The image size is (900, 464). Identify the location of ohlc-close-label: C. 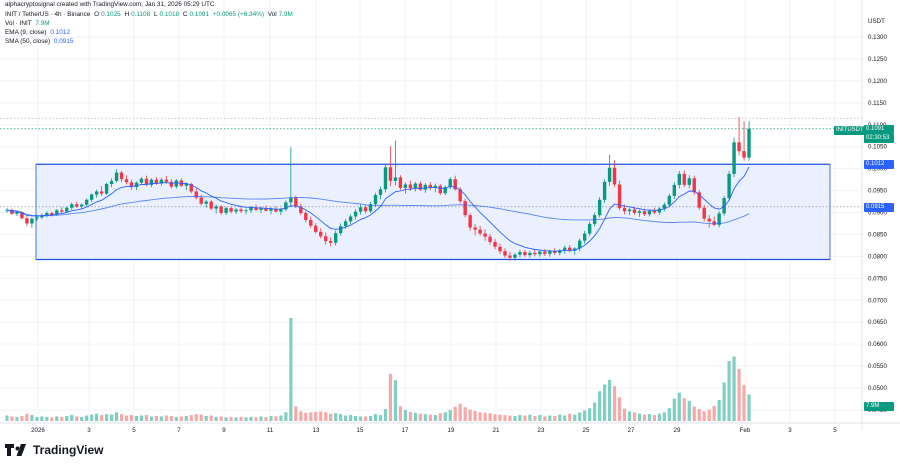
(185, 14).